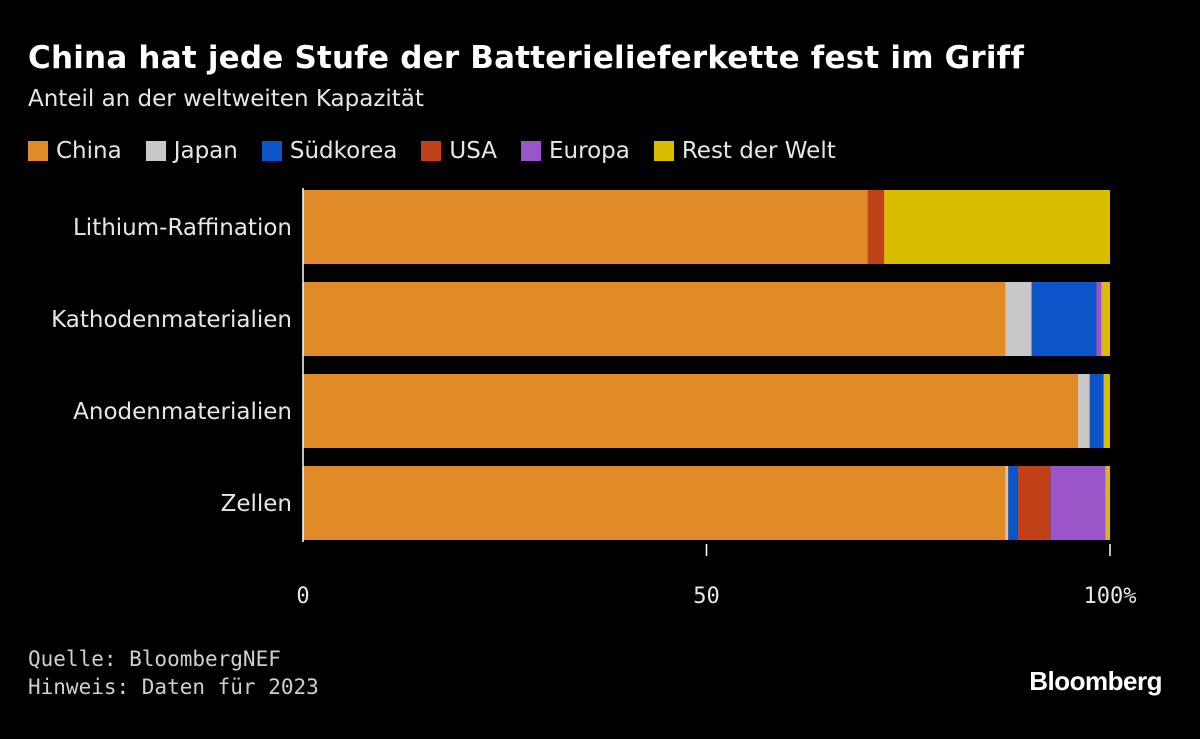 The image size is (1200, 739). Describe the element at coordinates (1034, 503) in the screenshot. I see `bar-segment-zellen-usa` at that location.